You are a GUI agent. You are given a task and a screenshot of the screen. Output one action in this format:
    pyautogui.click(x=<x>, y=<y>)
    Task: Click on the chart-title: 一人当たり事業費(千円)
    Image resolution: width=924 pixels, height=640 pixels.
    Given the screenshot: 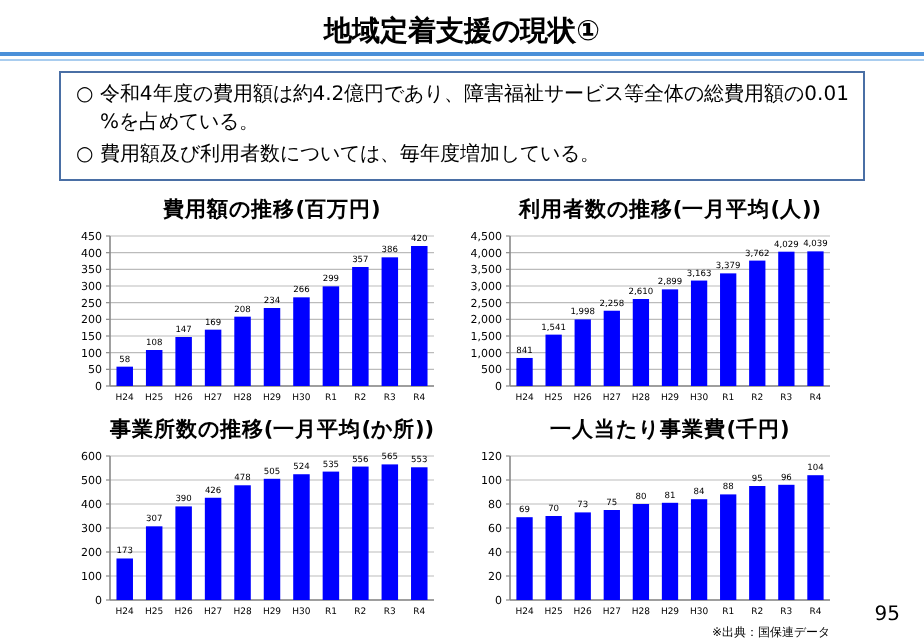 What is the action you would take?
    pyautogui.click(x=670, y=429)
    